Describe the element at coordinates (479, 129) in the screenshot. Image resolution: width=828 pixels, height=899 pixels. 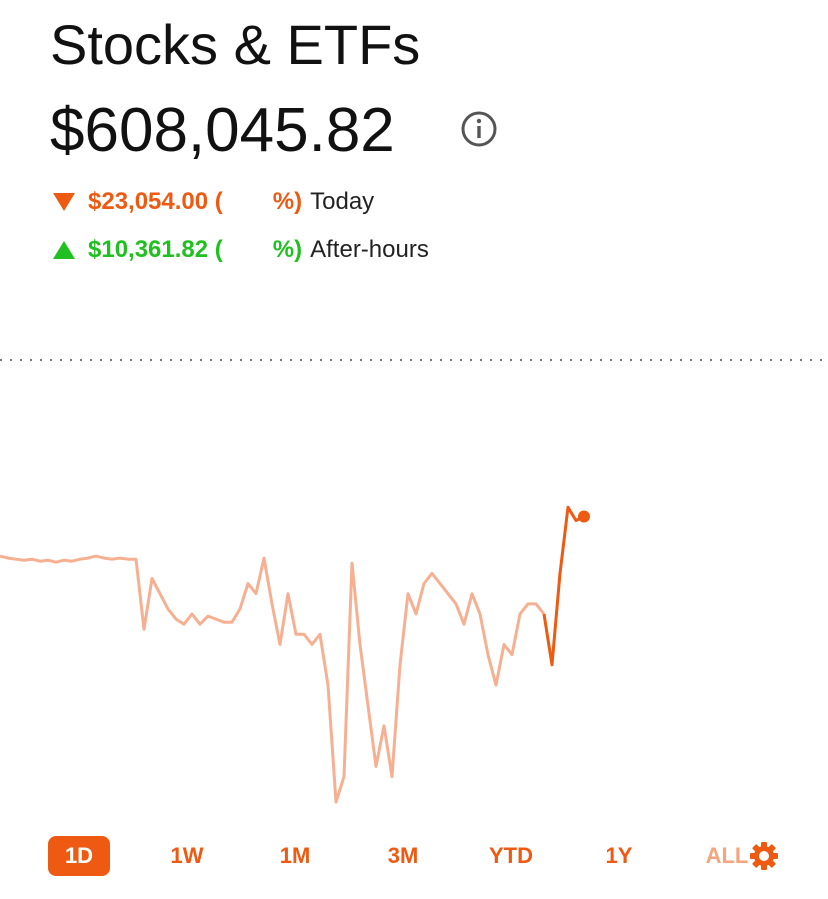
I see `info-icon` at that location.